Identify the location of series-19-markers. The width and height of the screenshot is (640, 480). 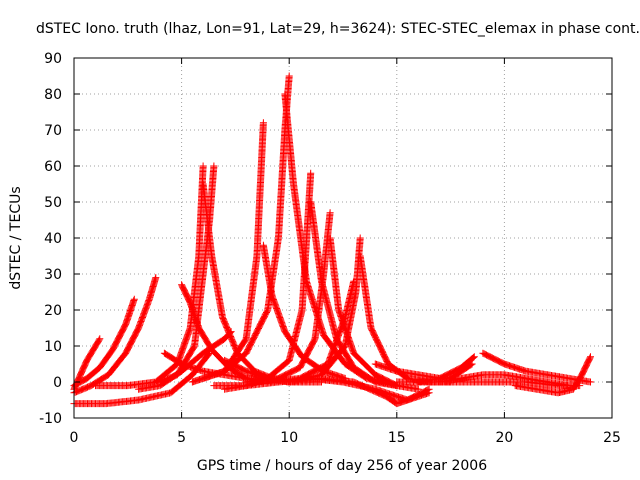
(185, 360).